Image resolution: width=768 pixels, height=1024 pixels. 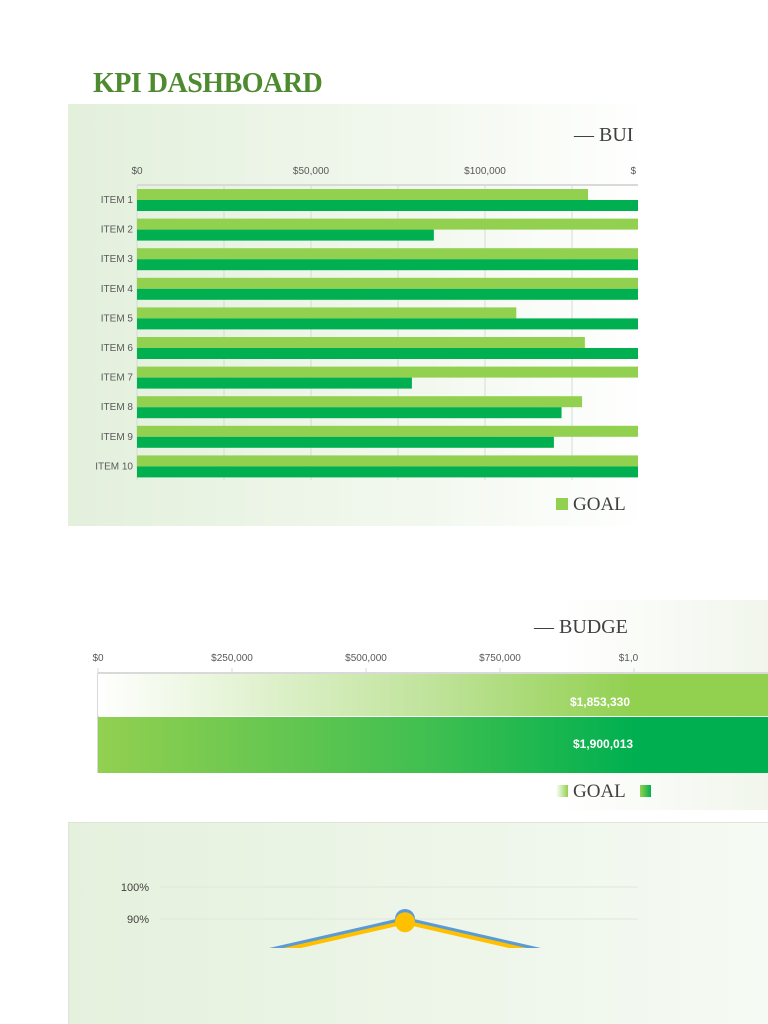 What do you see at coordinates (433, 745) in the screenshot?
I see `bar-budget-total` at bounding box center [433, 745].